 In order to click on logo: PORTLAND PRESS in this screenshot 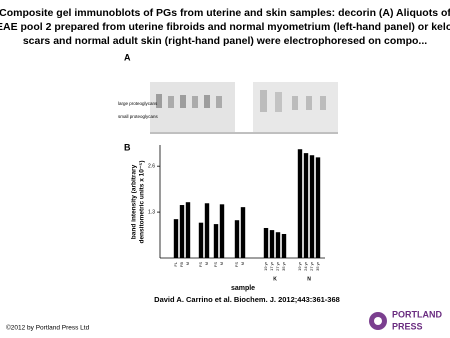, I will do `click(405, 320)`.